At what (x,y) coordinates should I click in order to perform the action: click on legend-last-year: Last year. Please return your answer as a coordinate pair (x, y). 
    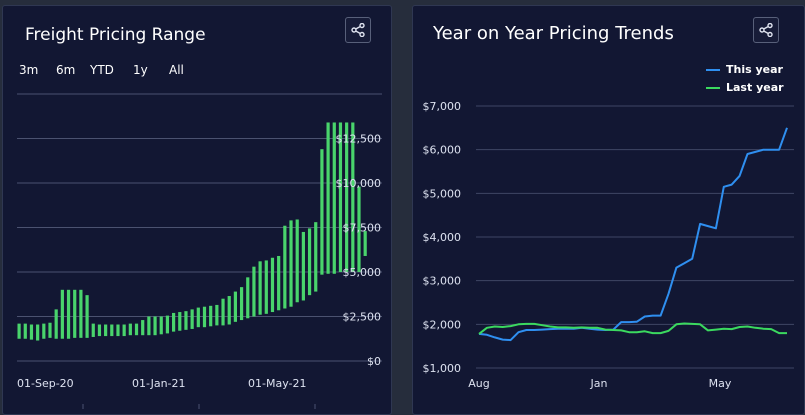
    Looking at the image, I should click on (745, 87).